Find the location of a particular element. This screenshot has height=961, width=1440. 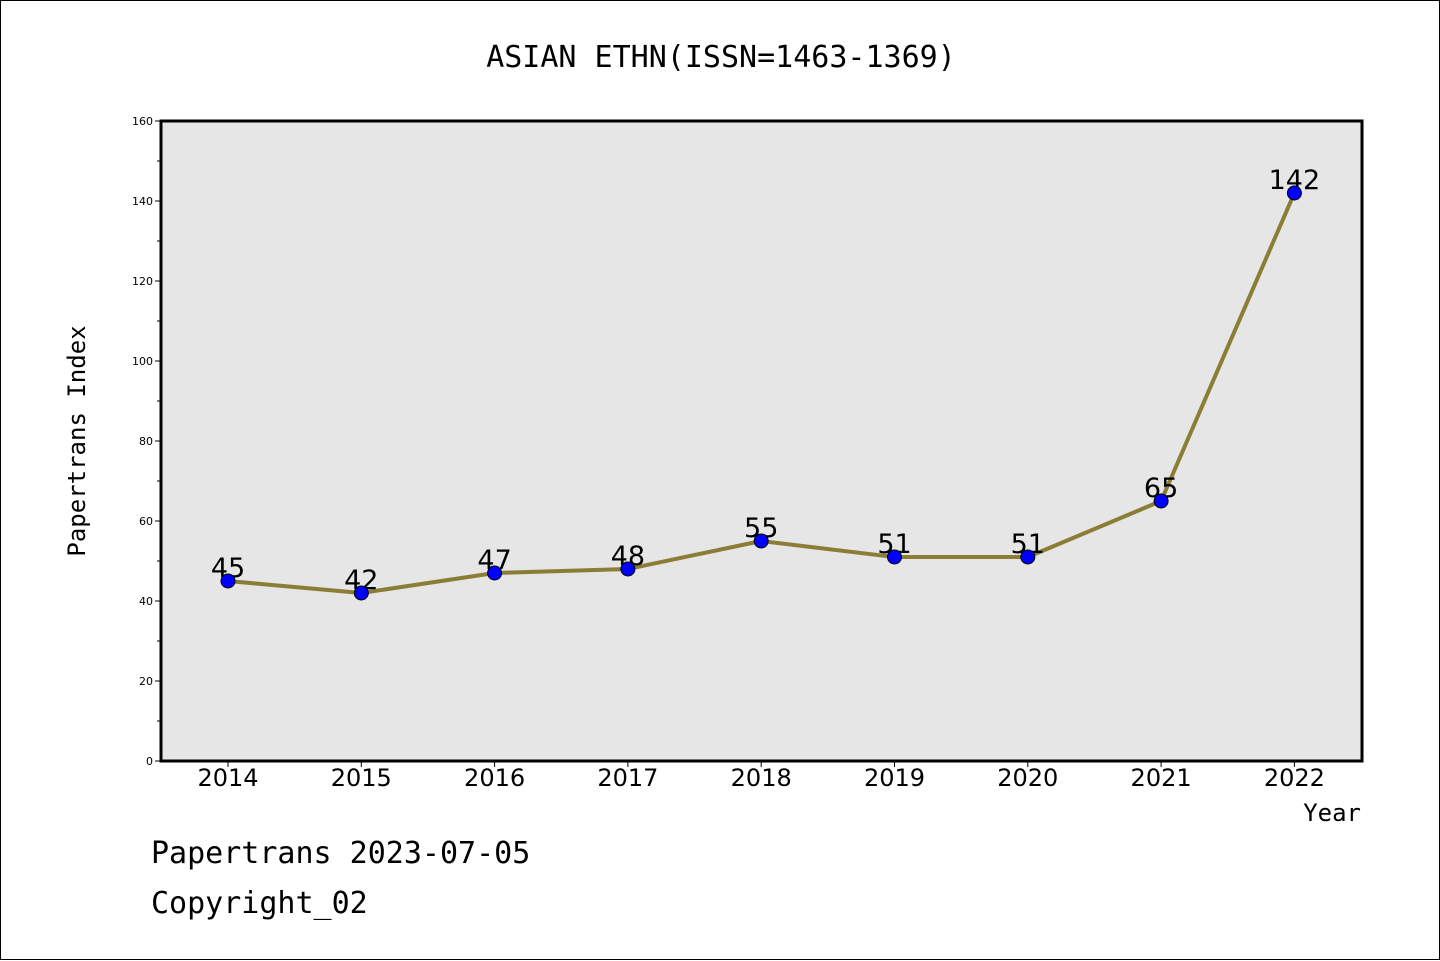

x-tick-label: 2018 is located at coordinates (761, 778).